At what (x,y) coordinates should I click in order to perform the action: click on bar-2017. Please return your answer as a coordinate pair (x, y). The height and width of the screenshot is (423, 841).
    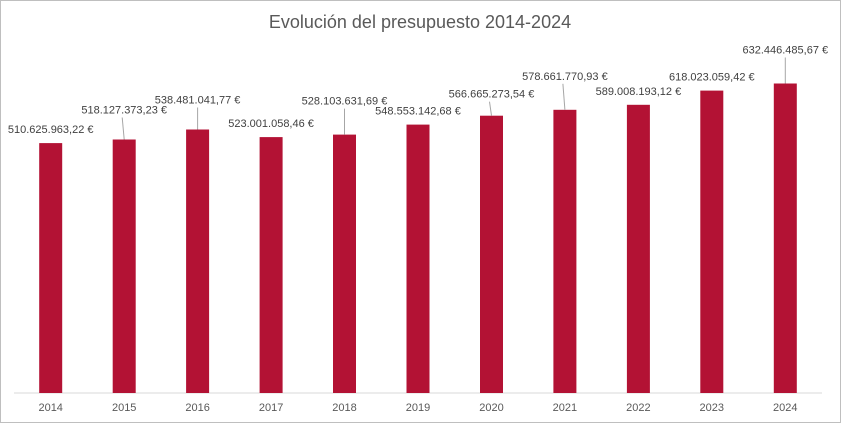
    Looking at the image, I should click on (271, 265).